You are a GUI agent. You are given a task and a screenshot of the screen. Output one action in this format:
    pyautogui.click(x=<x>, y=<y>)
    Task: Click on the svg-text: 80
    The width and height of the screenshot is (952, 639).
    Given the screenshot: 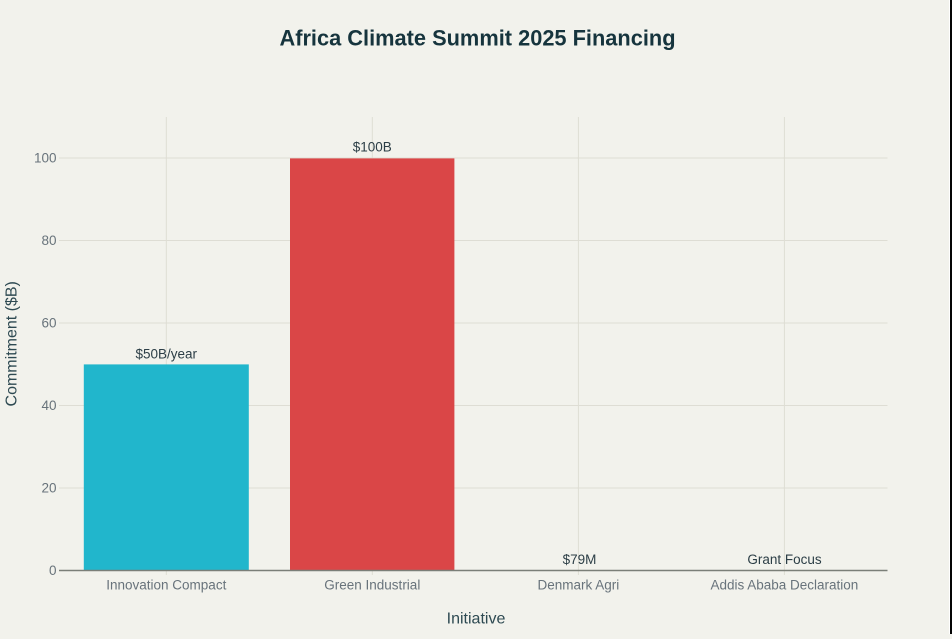 What is the action you would take?
    pyautogui.click(x=48, y=240)
    